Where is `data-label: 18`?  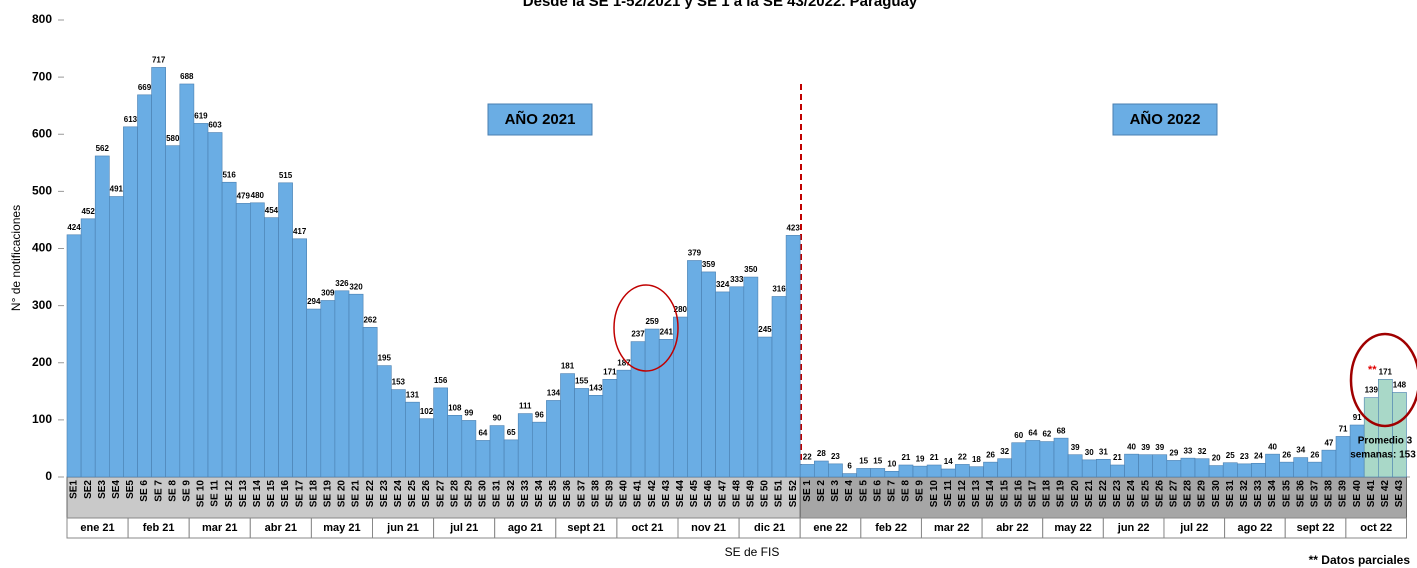 data-label: 18 is located at coordinates (976, 459).